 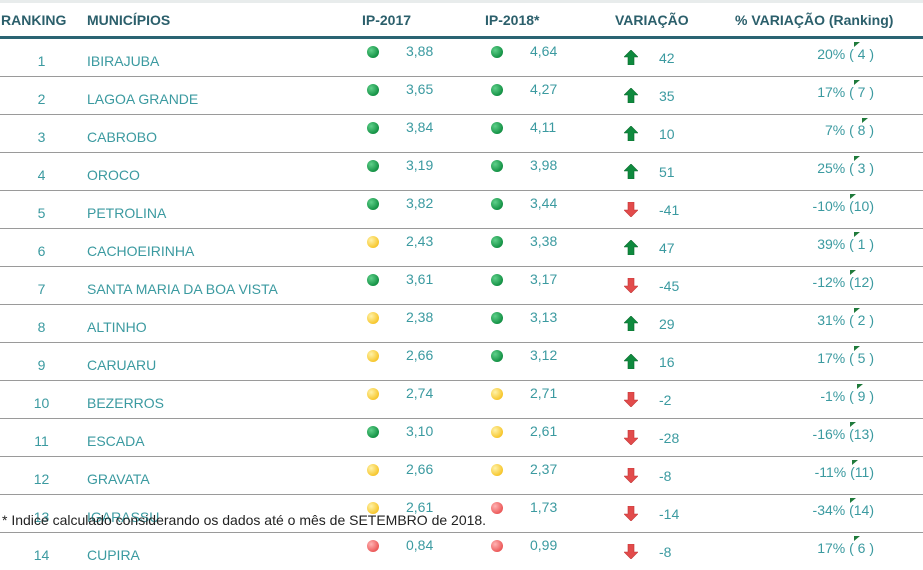 I want to click on ip-2017-cell: 3,88, so click(x=421, y=57).